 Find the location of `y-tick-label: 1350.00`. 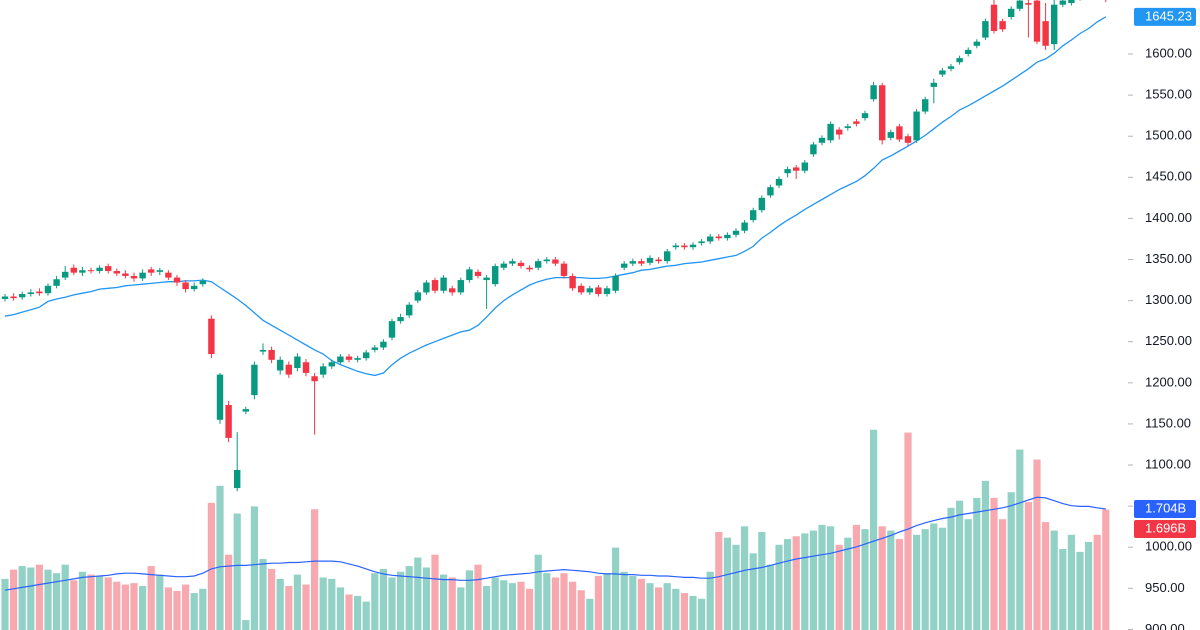

y-tick-label: 1350.00 is located at coordinates (1168, 258).